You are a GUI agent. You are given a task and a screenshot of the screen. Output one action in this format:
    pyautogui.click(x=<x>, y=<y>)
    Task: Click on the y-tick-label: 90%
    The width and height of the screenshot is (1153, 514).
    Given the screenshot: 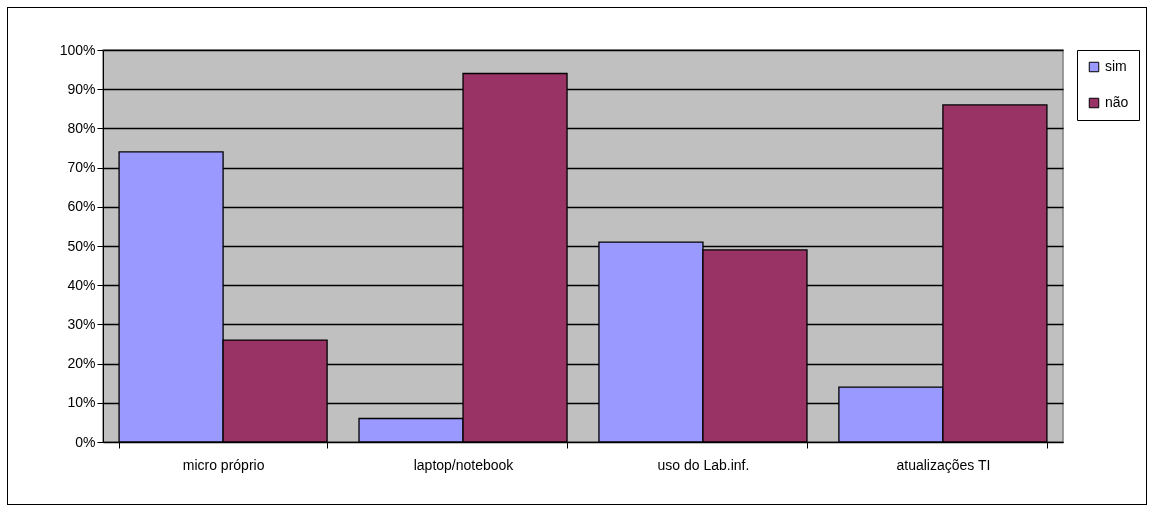 What is the action you would take?
    pyautogui.click(x=81, y=88)
    